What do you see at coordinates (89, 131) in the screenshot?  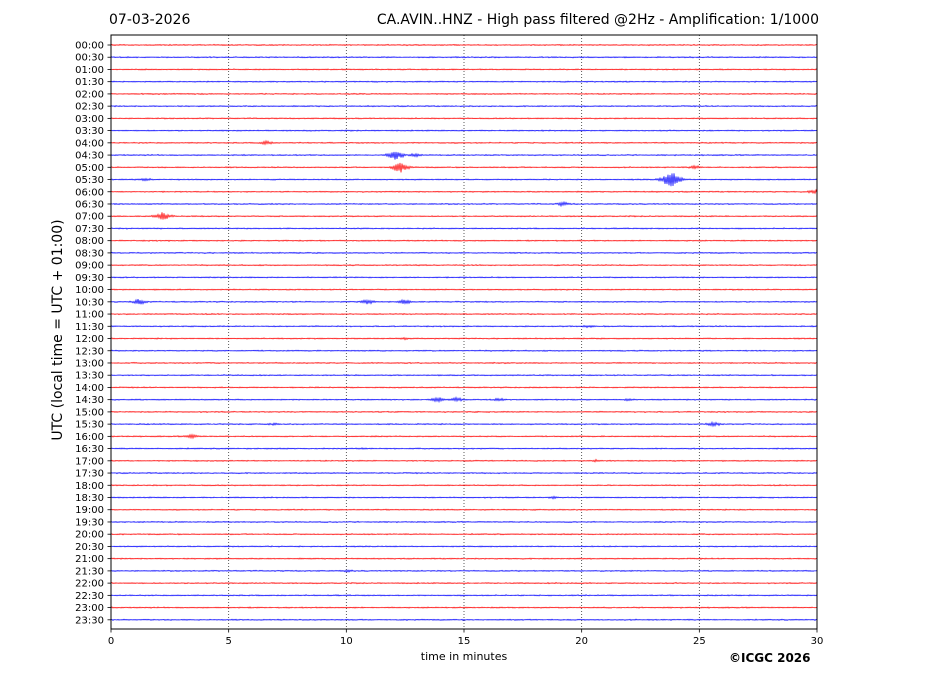 I see `y-tick-label: 03:30` at bounding box center [89, 131].